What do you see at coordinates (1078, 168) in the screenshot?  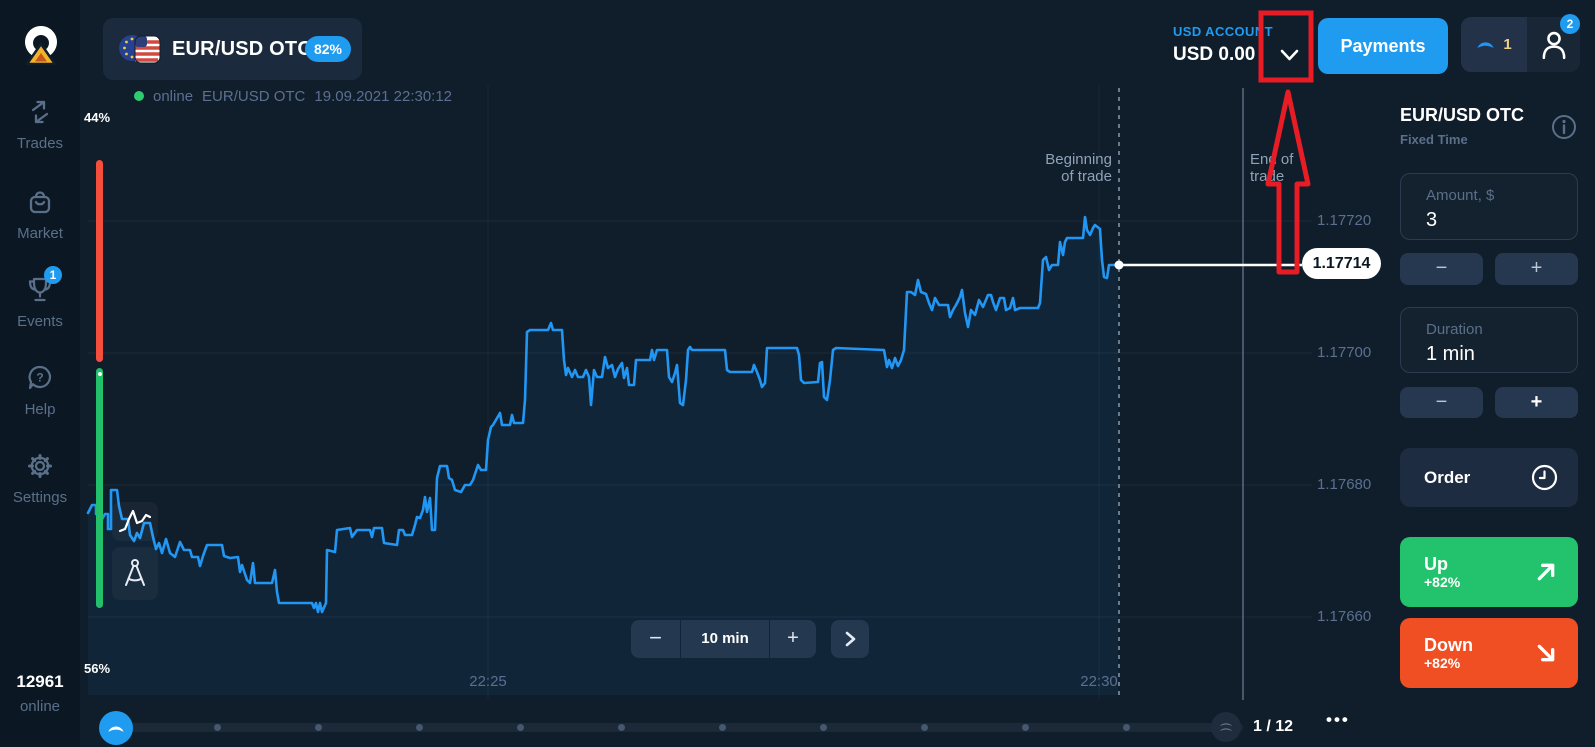 I see `beginning-of-trade-label: Beginning of trade` at bounding box center [1078, 168].